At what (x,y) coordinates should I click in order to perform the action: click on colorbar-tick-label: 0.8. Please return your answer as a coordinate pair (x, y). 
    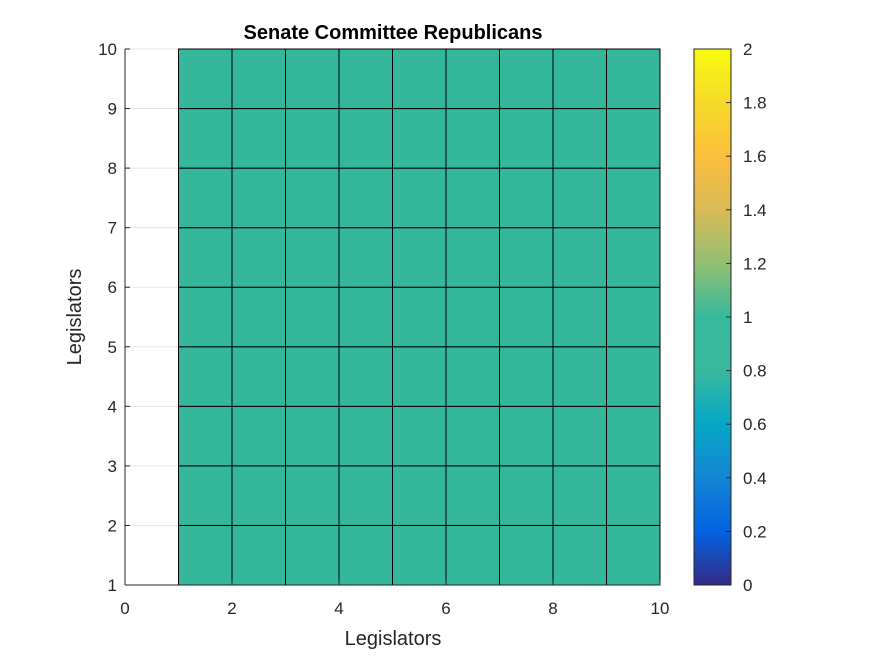
    Looking at the image, I should click on (755, 371).